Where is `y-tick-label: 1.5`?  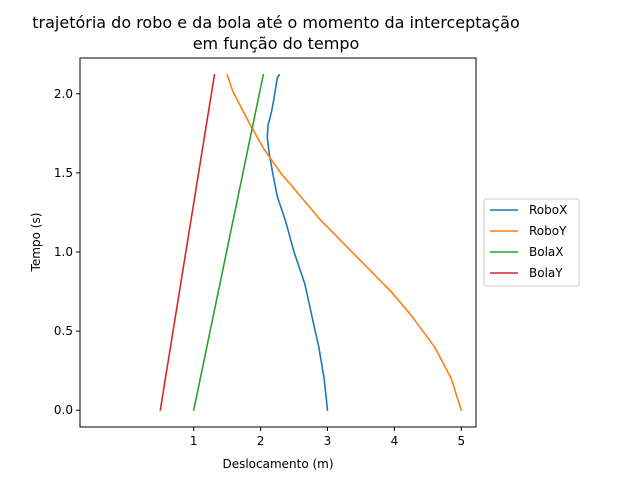
y-tick-label: 1.5 is located at coordinates (63, 173).